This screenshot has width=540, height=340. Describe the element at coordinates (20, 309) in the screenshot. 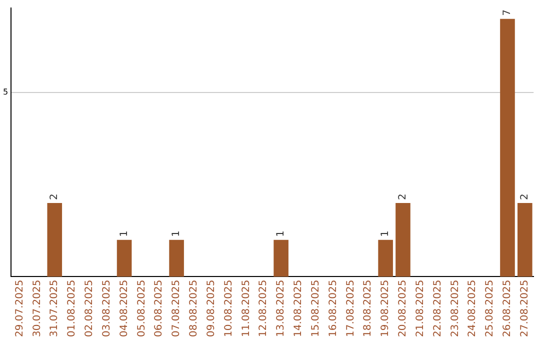

I see `x-tick-label: 29.07.2025` at that location.